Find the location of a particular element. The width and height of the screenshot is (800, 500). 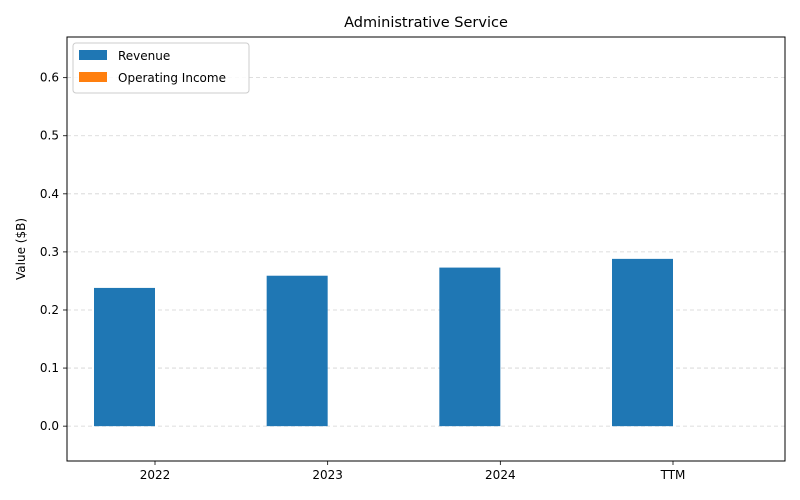

y-tick-label: 0.4 is located at coordinates (49, 194).